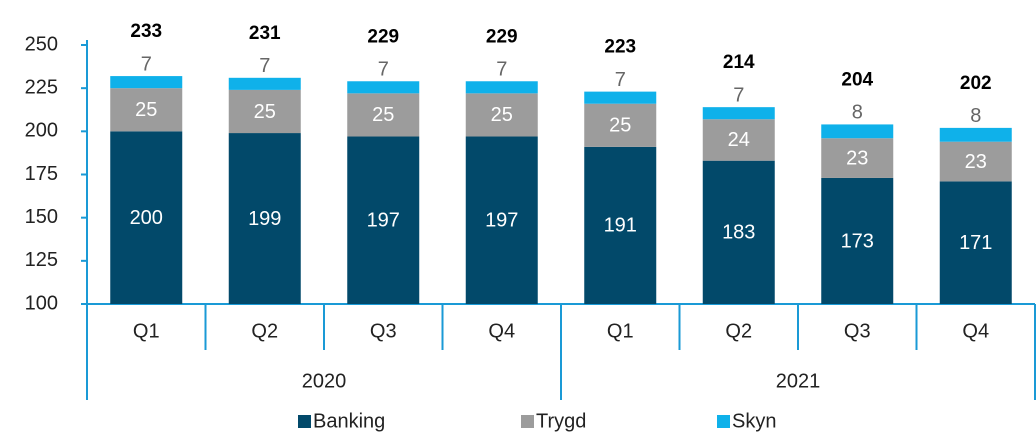 The height and width of the screenshot is (440, 1036). What do you see at coordinates (857, 79) in the screenshot?
I see `total-label: 204` at bounding box center [857, 79].